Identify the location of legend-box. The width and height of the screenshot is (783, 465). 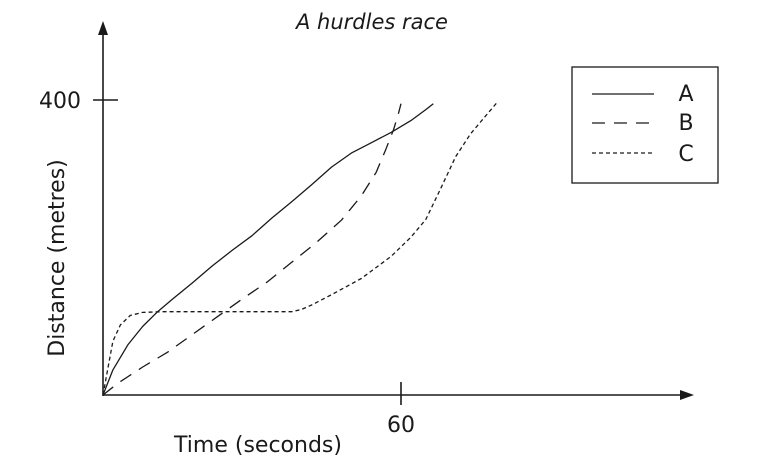
(645, 125).